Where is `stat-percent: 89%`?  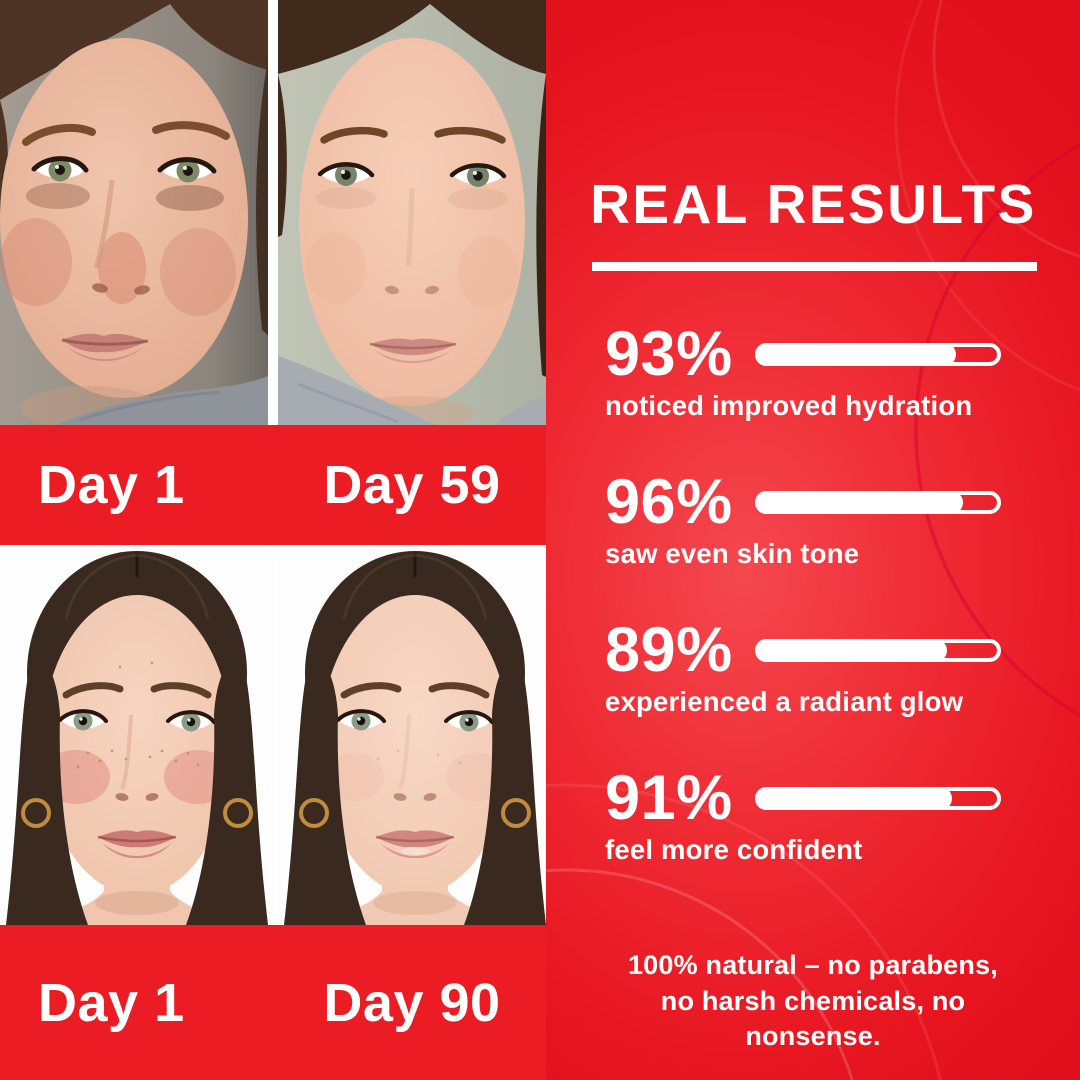
stat-percent: 89% is located at coordinates (669, 650).